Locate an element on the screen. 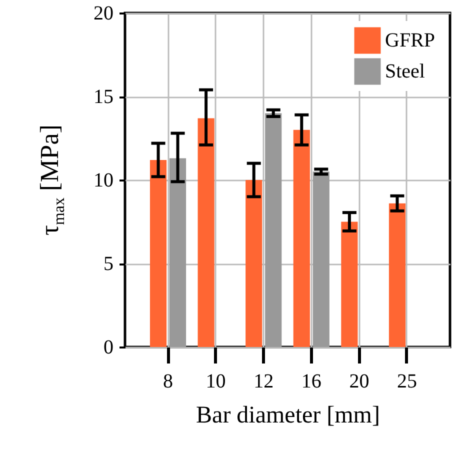  y-tick-label: 20 is located at coordinates (104, 13).